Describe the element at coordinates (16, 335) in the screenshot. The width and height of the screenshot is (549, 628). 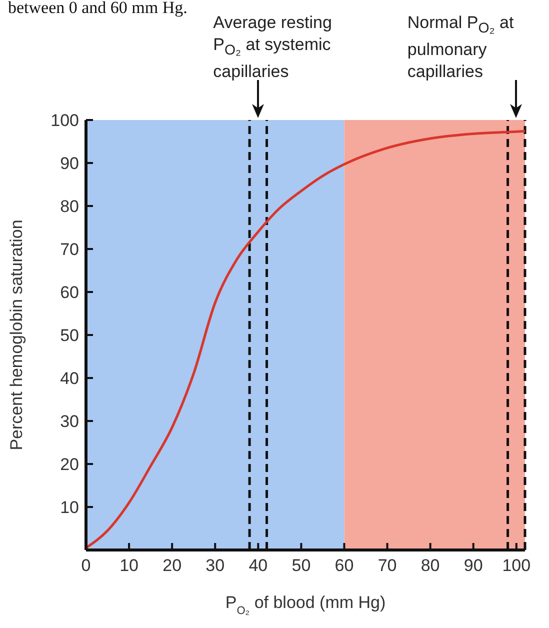
I see `y-axis-title: Percent hemoglobin saturation` at that location.